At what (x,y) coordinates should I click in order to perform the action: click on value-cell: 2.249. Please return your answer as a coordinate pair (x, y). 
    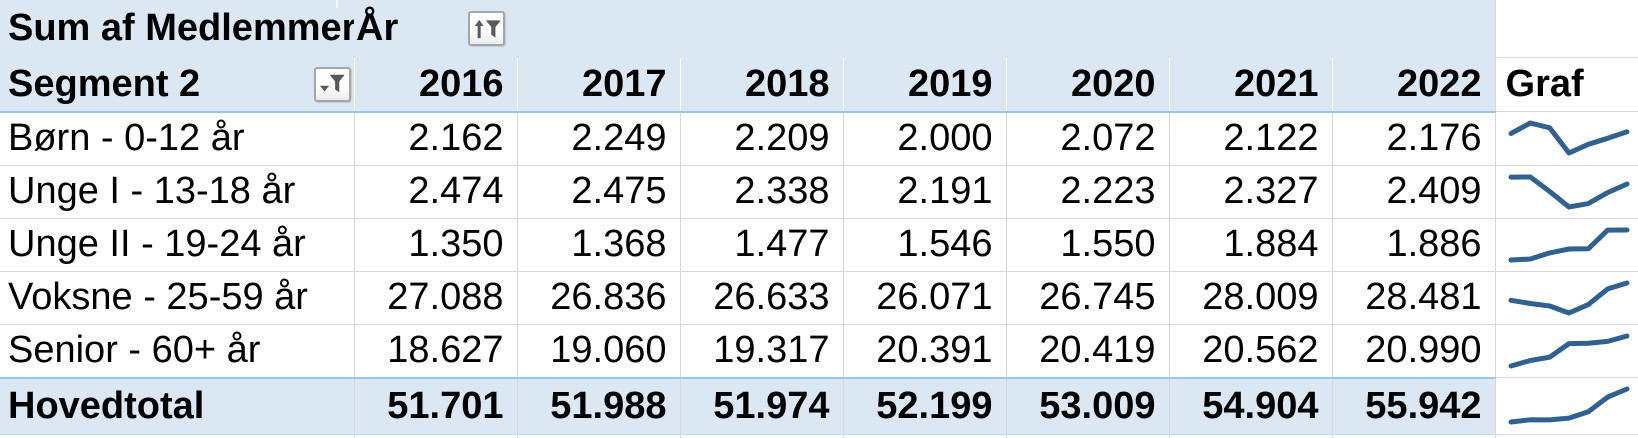
    Looking at the image, I should click on (598, 138).